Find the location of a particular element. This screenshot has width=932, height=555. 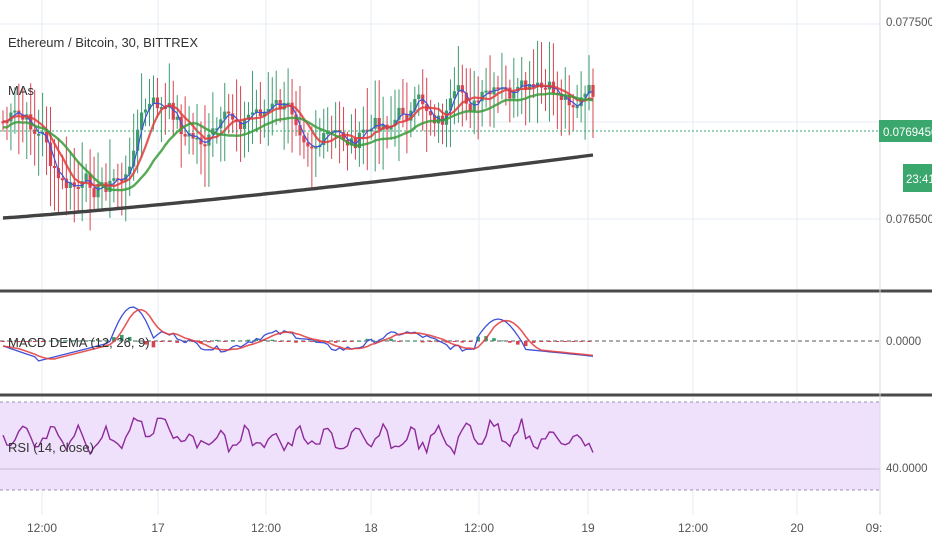

countdown-label: 23:41 is located at coordinates (919, 180).